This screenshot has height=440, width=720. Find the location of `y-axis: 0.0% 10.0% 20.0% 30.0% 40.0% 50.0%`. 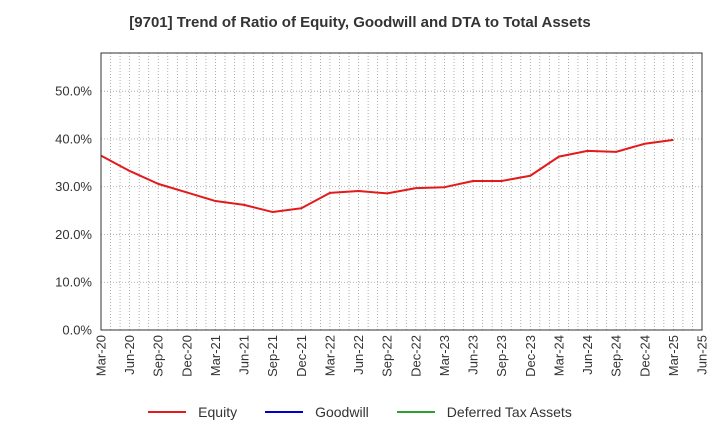

y-axis: 0.0% 10.0% 20.0% 30.0% 40.0% 50.0% is located at coordinates (73, 211).